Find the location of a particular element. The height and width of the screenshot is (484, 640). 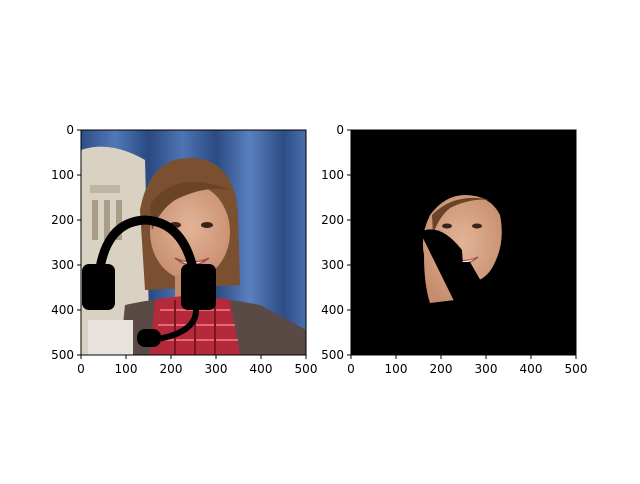

left-xtick-label: 400 is located at coordinates (261, 369).